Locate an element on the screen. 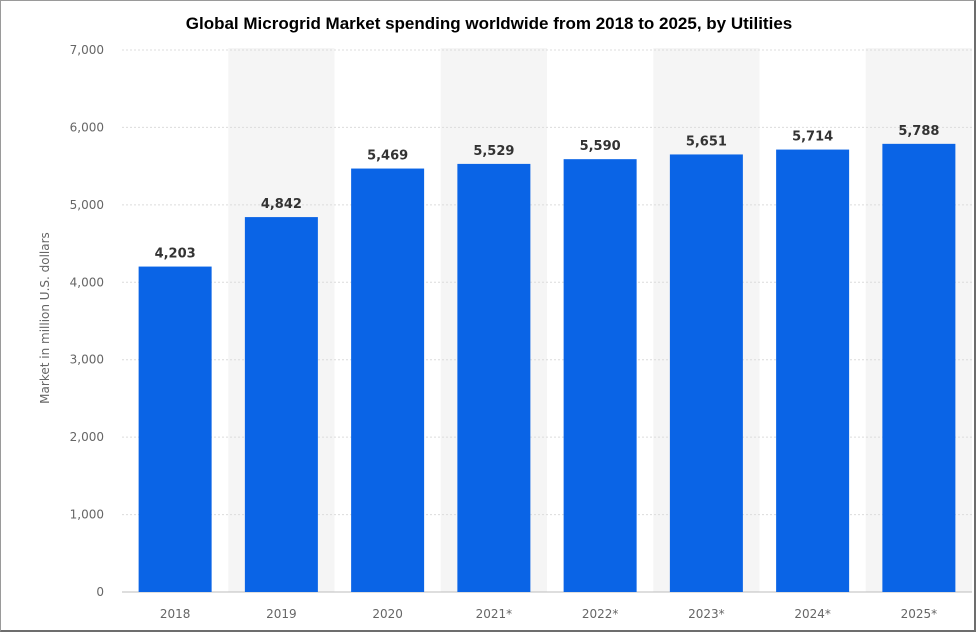  y-tick-label: 4,000 is located at coordinates (87, 282).